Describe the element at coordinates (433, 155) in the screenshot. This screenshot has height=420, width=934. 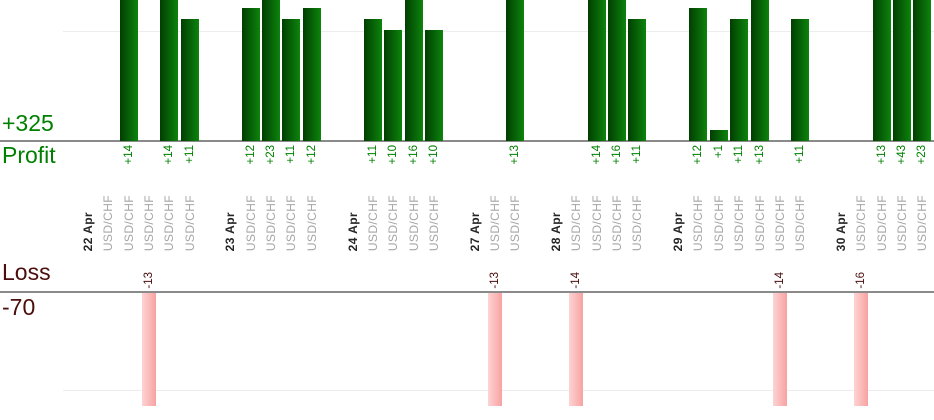
I see `profit-value-label: +10` at that location.